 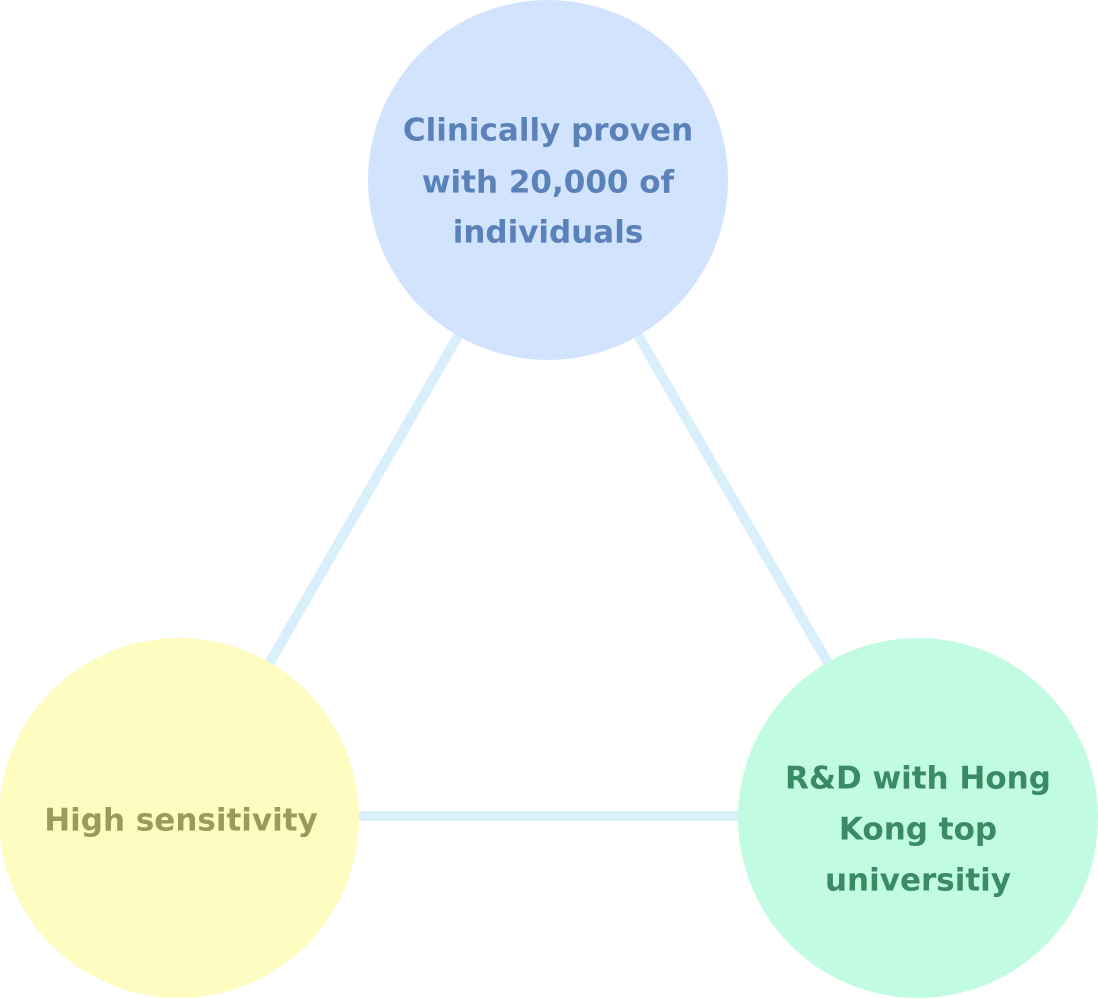 I want to click on node-label: High sensitivity, so click(x=181, y=821).